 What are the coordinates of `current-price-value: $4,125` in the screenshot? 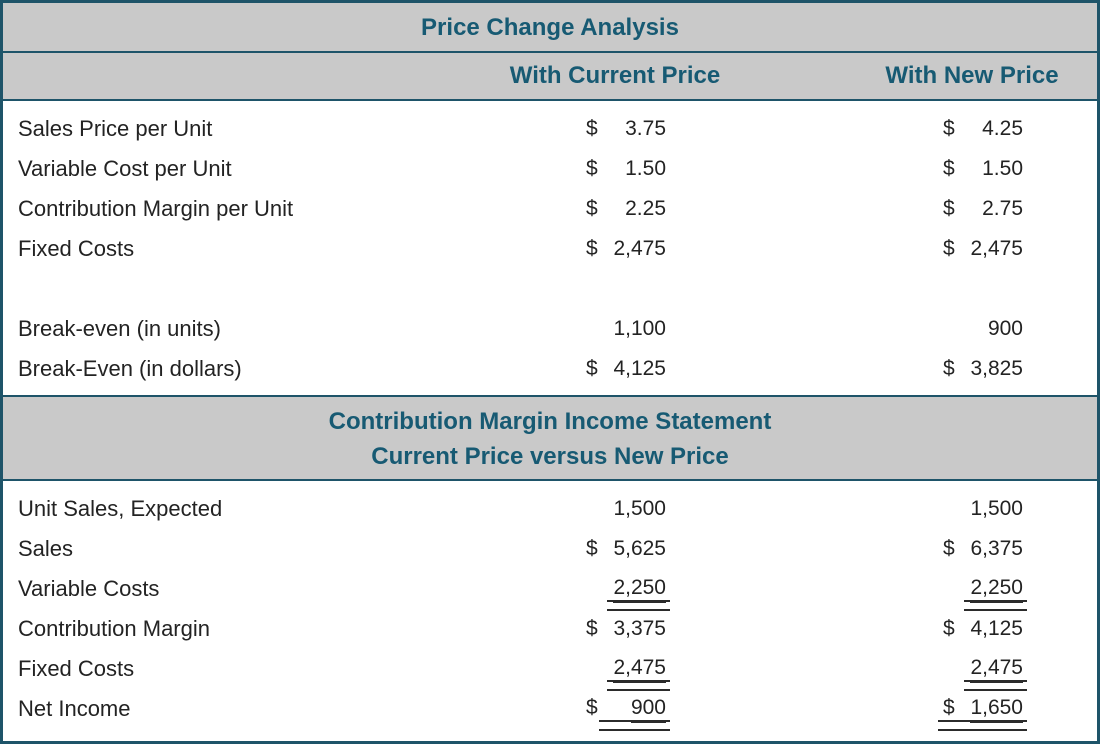 It's located at (626, 369).